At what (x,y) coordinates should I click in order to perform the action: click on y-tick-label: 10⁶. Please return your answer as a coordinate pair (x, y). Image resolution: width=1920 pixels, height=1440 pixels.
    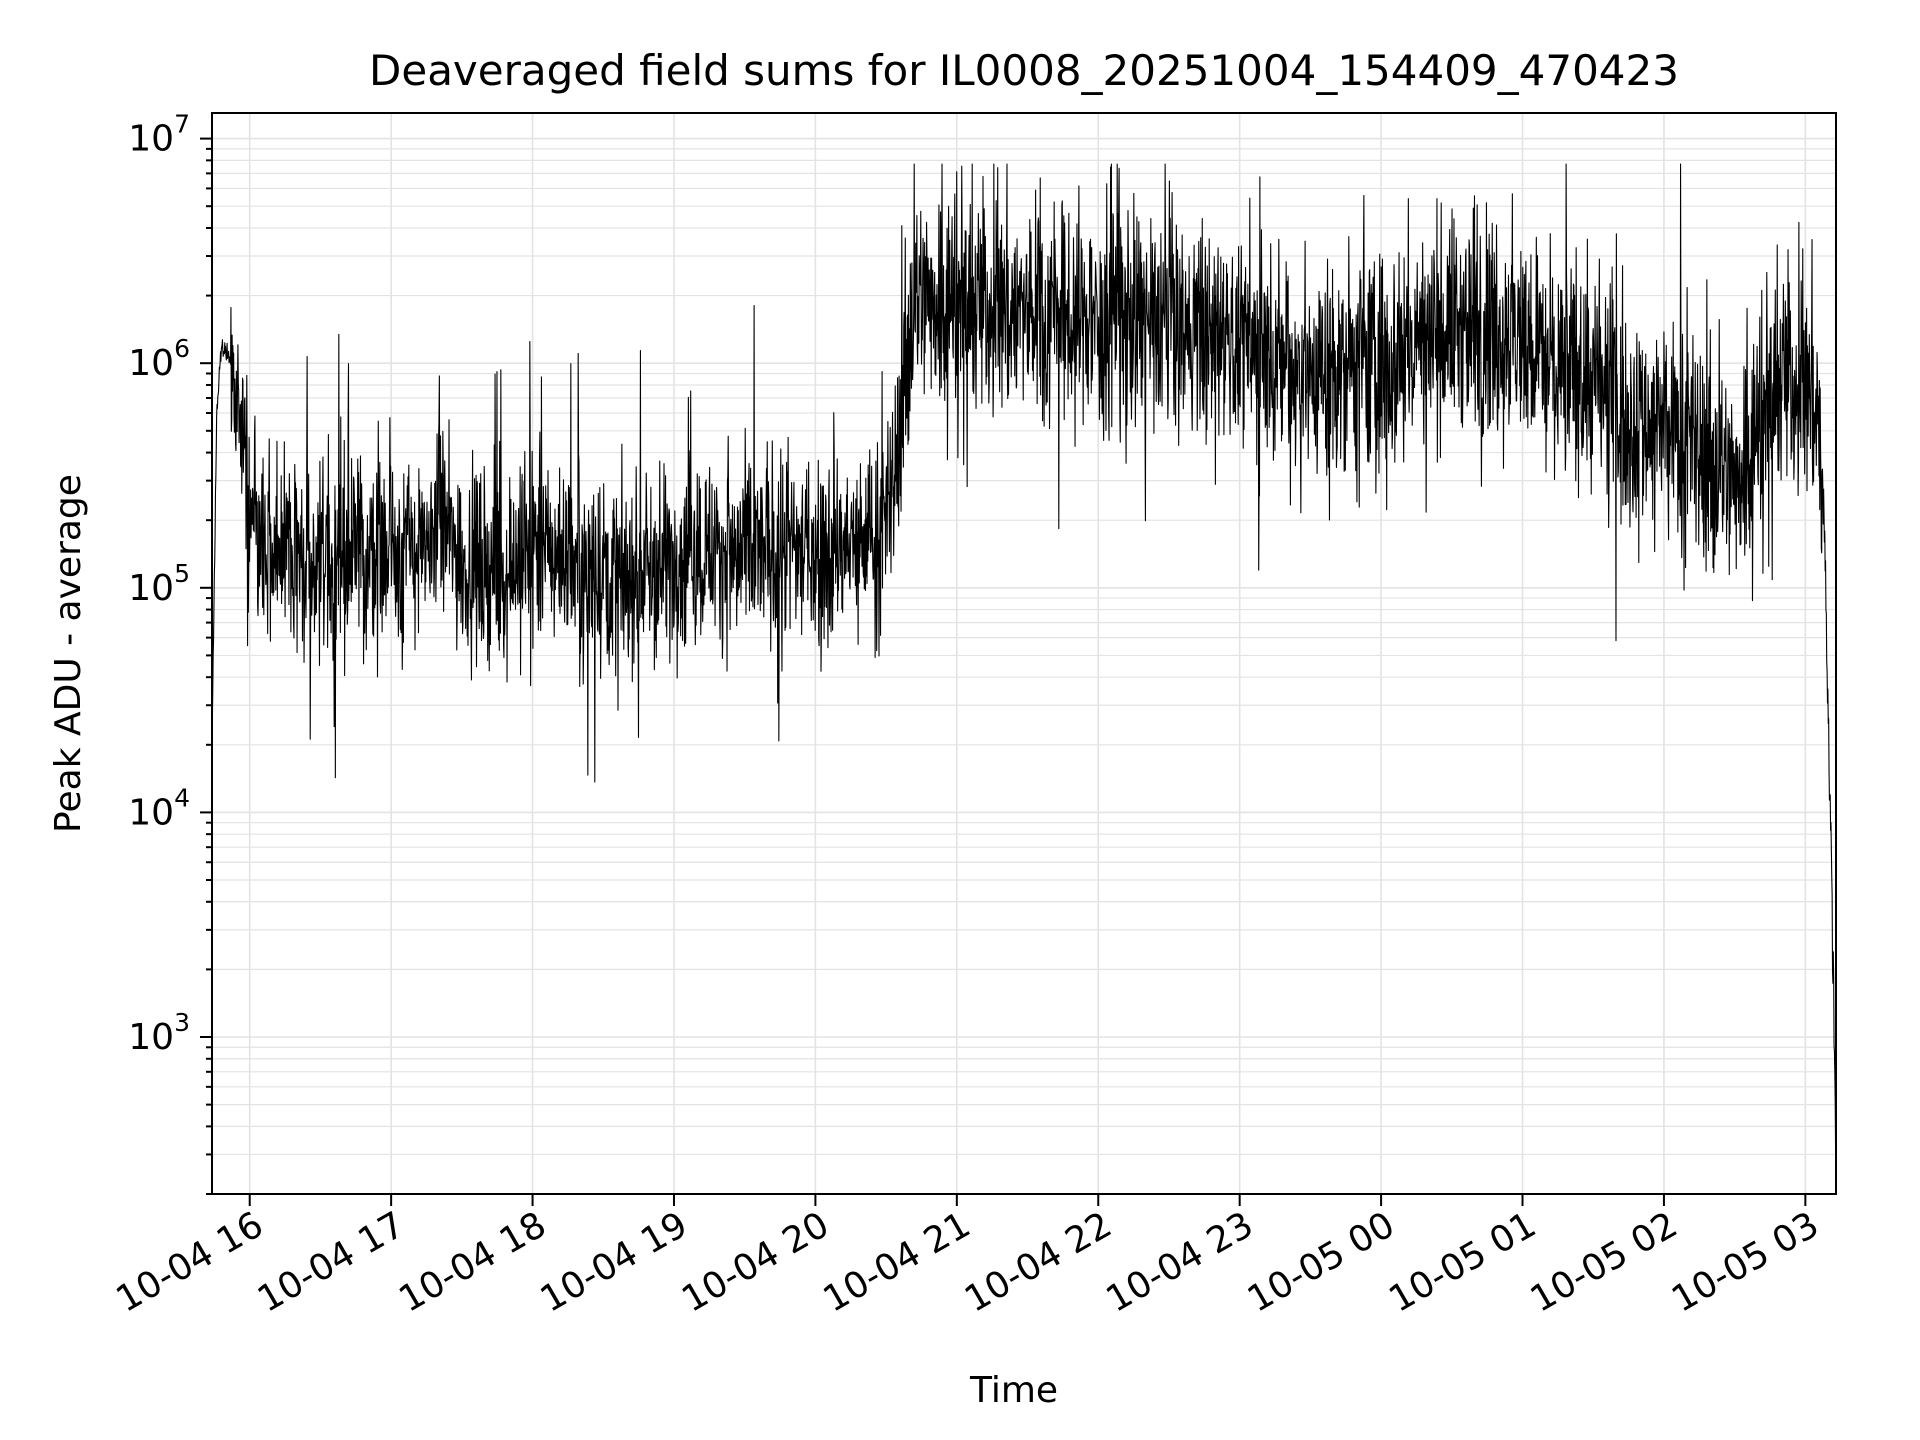
    Looking at the image, I should click on (159, 359).